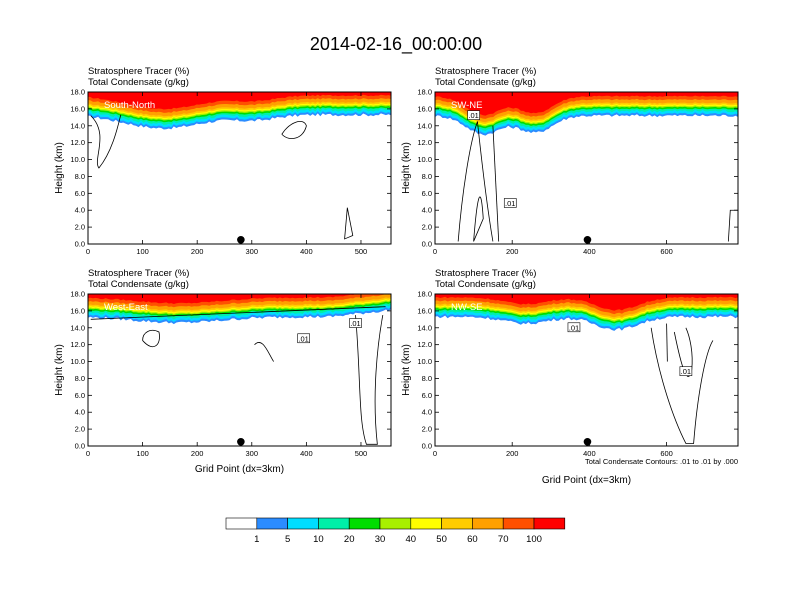 This screenshot has height=612, width=792. Describe the element at coordinates (380, 539) in the screenshot. I see `colorbar-label: 30` at that location.